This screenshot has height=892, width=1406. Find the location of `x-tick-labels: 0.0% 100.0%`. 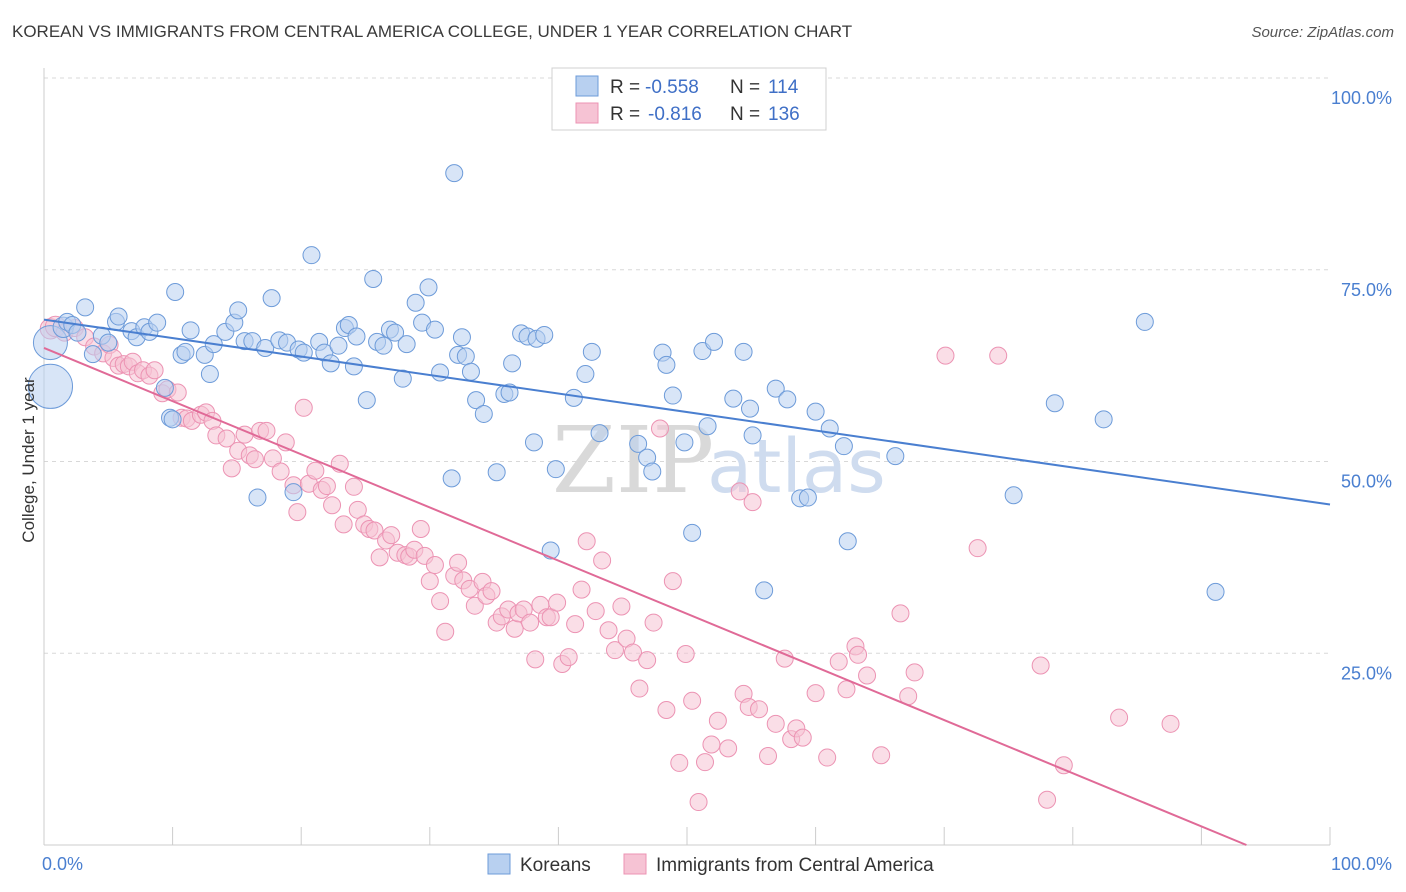

x-tick-labels: 0.0% 100.0% is located at coordinates (717, 864).